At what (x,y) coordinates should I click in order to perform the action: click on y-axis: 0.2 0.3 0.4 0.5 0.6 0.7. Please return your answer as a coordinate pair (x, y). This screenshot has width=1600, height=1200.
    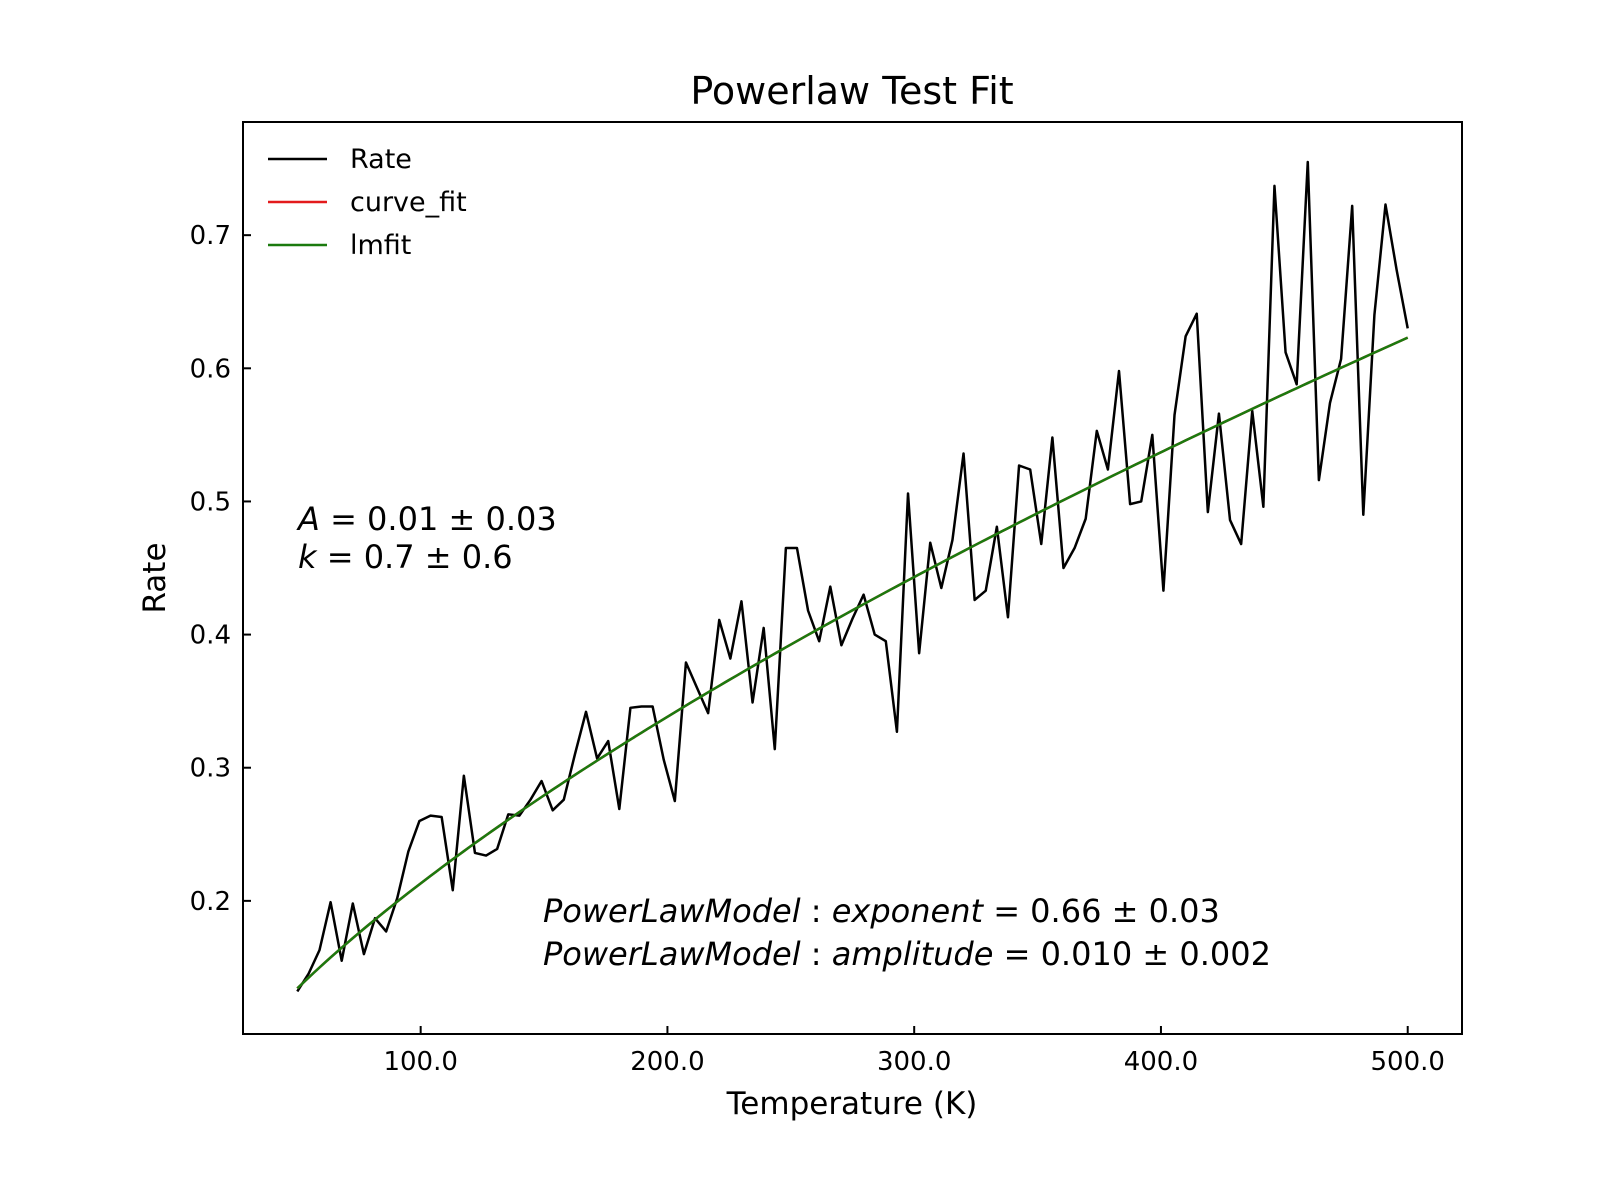
    Looking at the image, I should click on (220, 569).